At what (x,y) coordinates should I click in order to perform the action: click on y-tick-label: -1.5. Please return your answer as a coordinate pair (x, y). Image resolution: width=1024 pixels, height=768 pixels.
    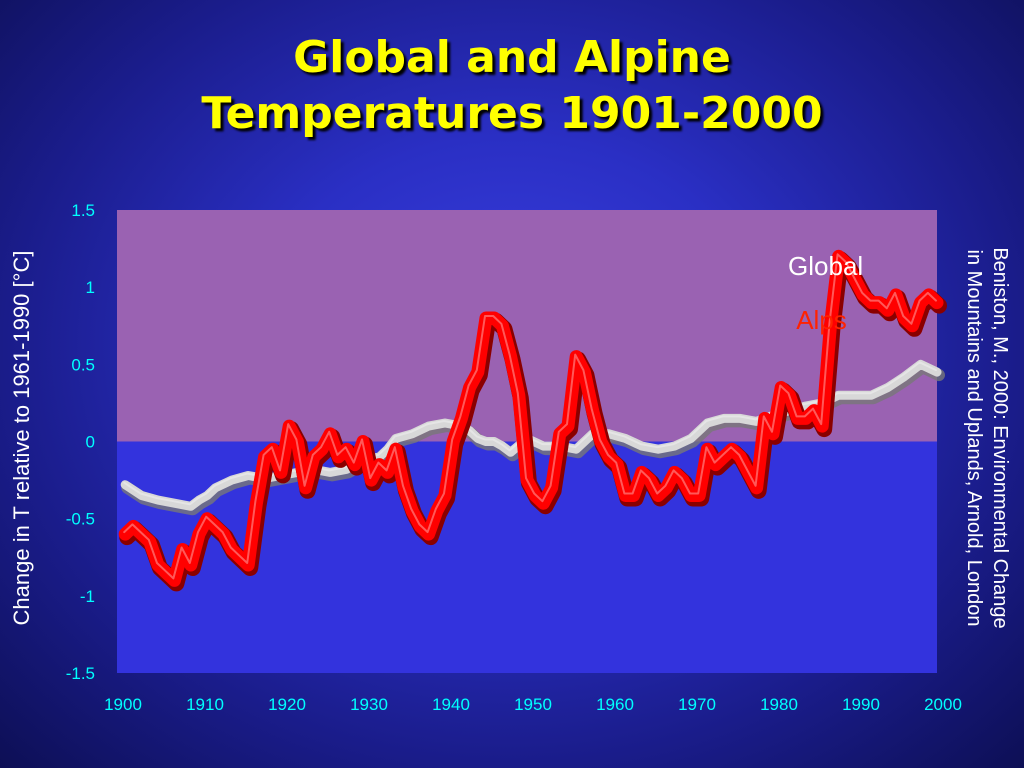
    Looking at the image, I should click on (80, 673).